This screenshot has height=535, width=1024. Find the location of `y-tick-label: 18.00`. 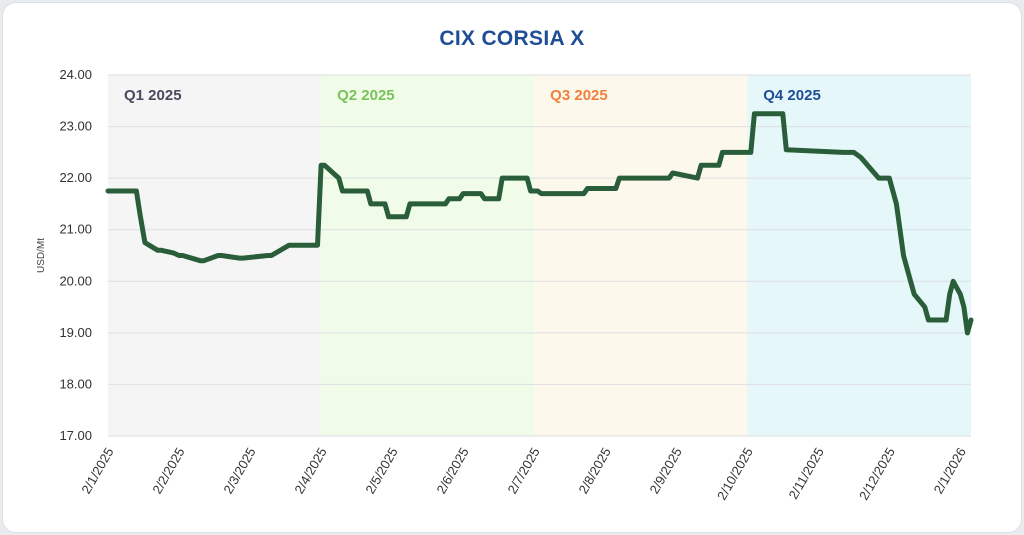

y-tick-label: 18.00 is located at coordinates (75, 383).